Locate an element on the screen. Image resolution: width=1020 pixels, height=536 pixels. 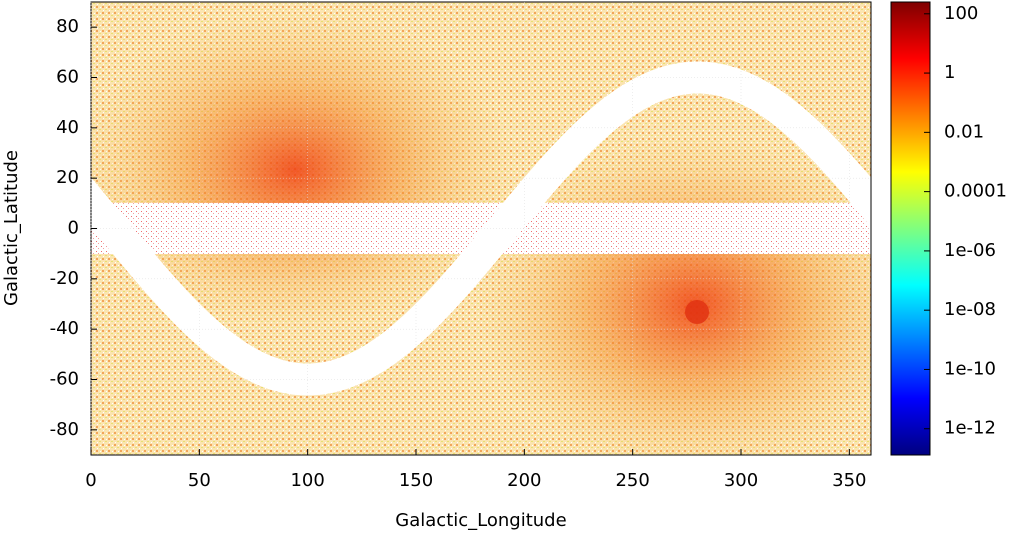
colorbar-scale is located at coordinates (910, 228).